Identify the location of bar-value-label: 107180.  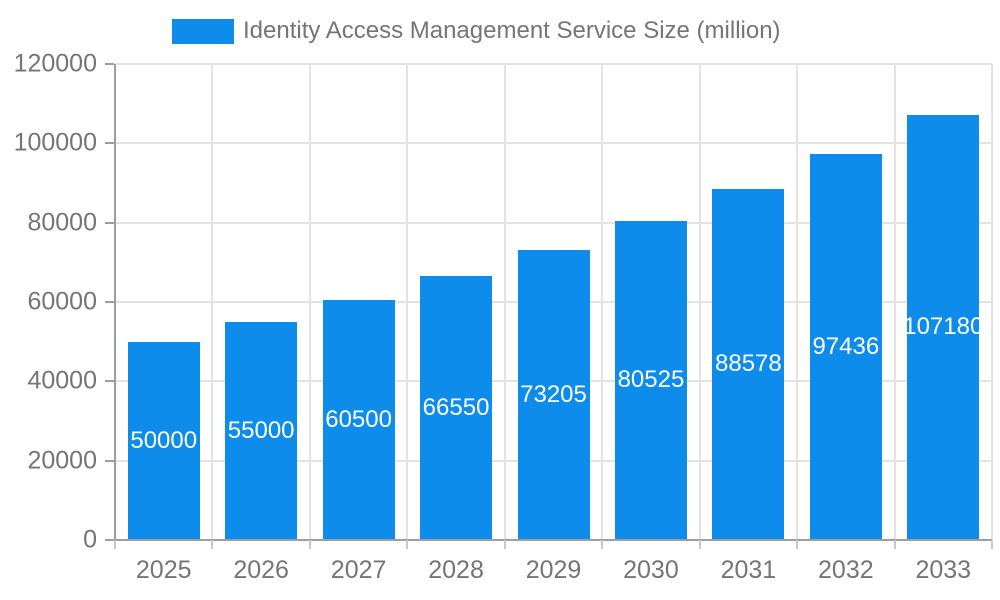
(943, 327).